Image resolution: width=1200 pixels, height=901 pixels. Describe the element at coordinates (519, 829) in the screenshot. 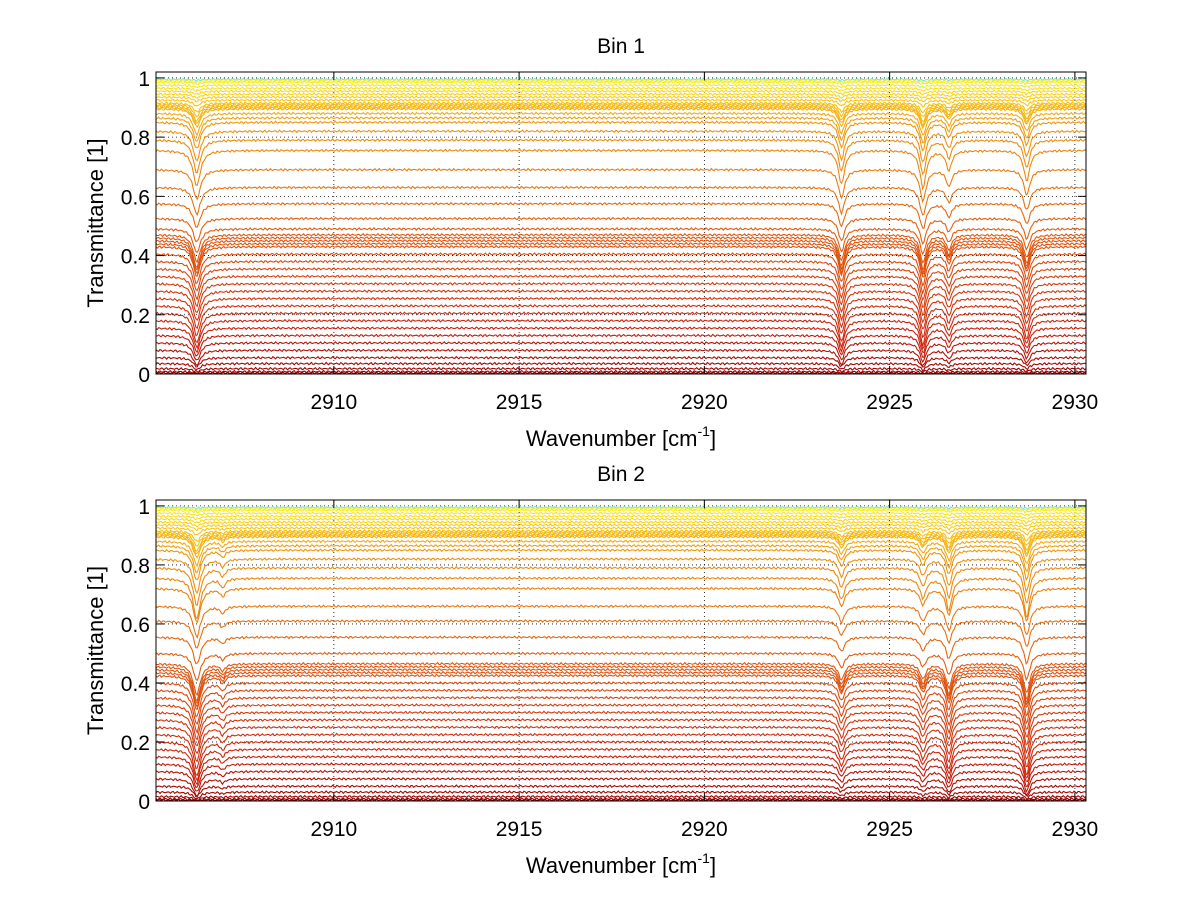

I see `x-tick-label-1: 2915` at that location.